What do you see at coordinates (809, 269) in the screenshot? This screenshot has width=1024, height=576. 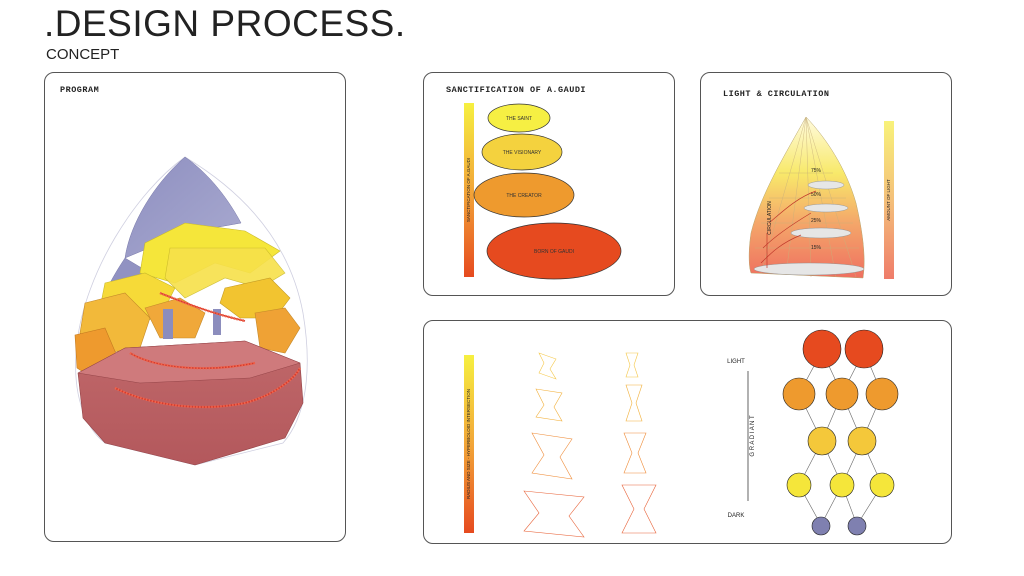 I see `floor-slab-base` at bounding box center [809, 269].